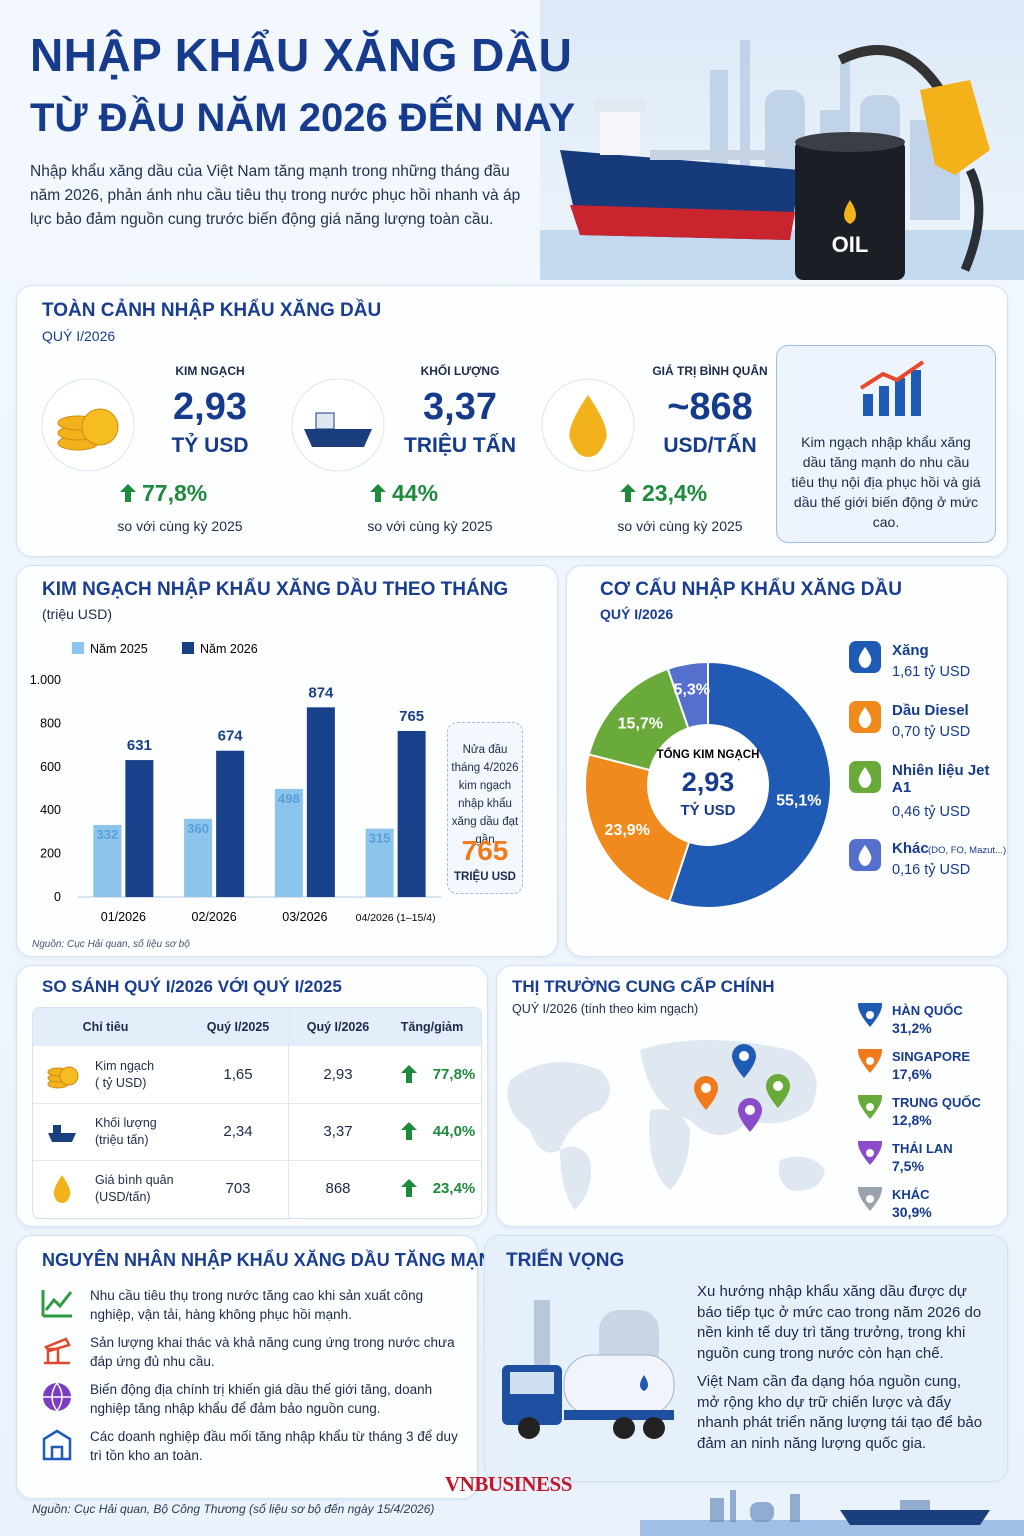 Image resolution: width=1024 pixels, height=1536 pixels. What do you see at coordinates (931, 672) in the screenshot?
I see `legend-amount: 1,61 tỷ USD` at bounding box center [931, 672].